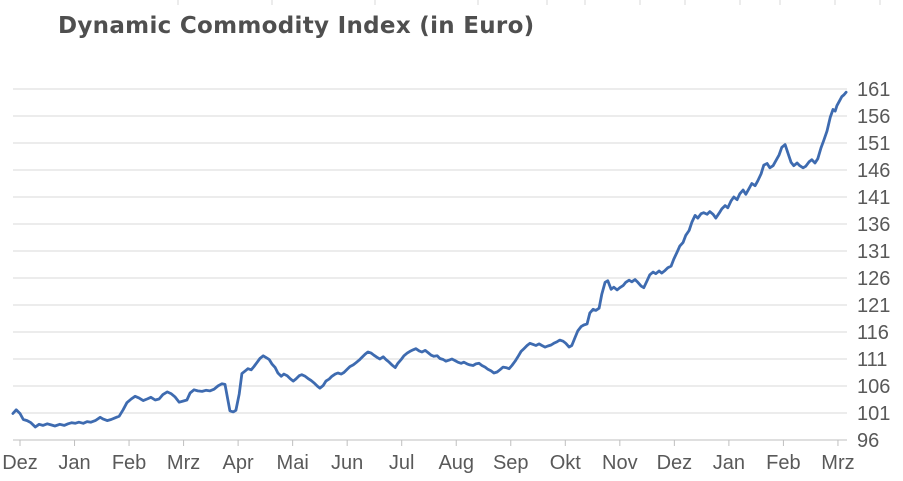 This screenshot has height=481, width=903. What do you see at coordinates (511, 463) in the screenshot?
I see `x-axis-label: Sep` at bounding box center [511, 463].